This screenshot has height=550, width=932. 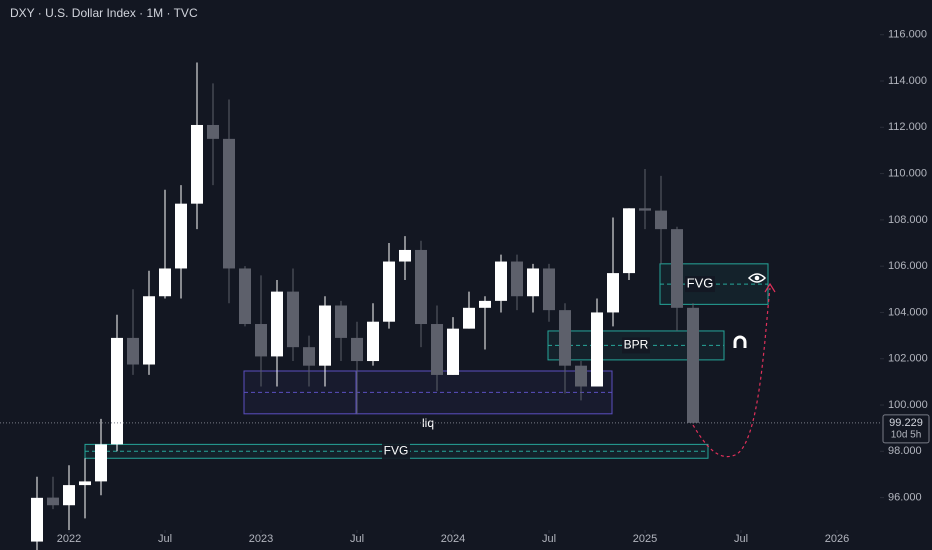 I want to click on y-tick-label: 104.000, so click(x=908, y=312).